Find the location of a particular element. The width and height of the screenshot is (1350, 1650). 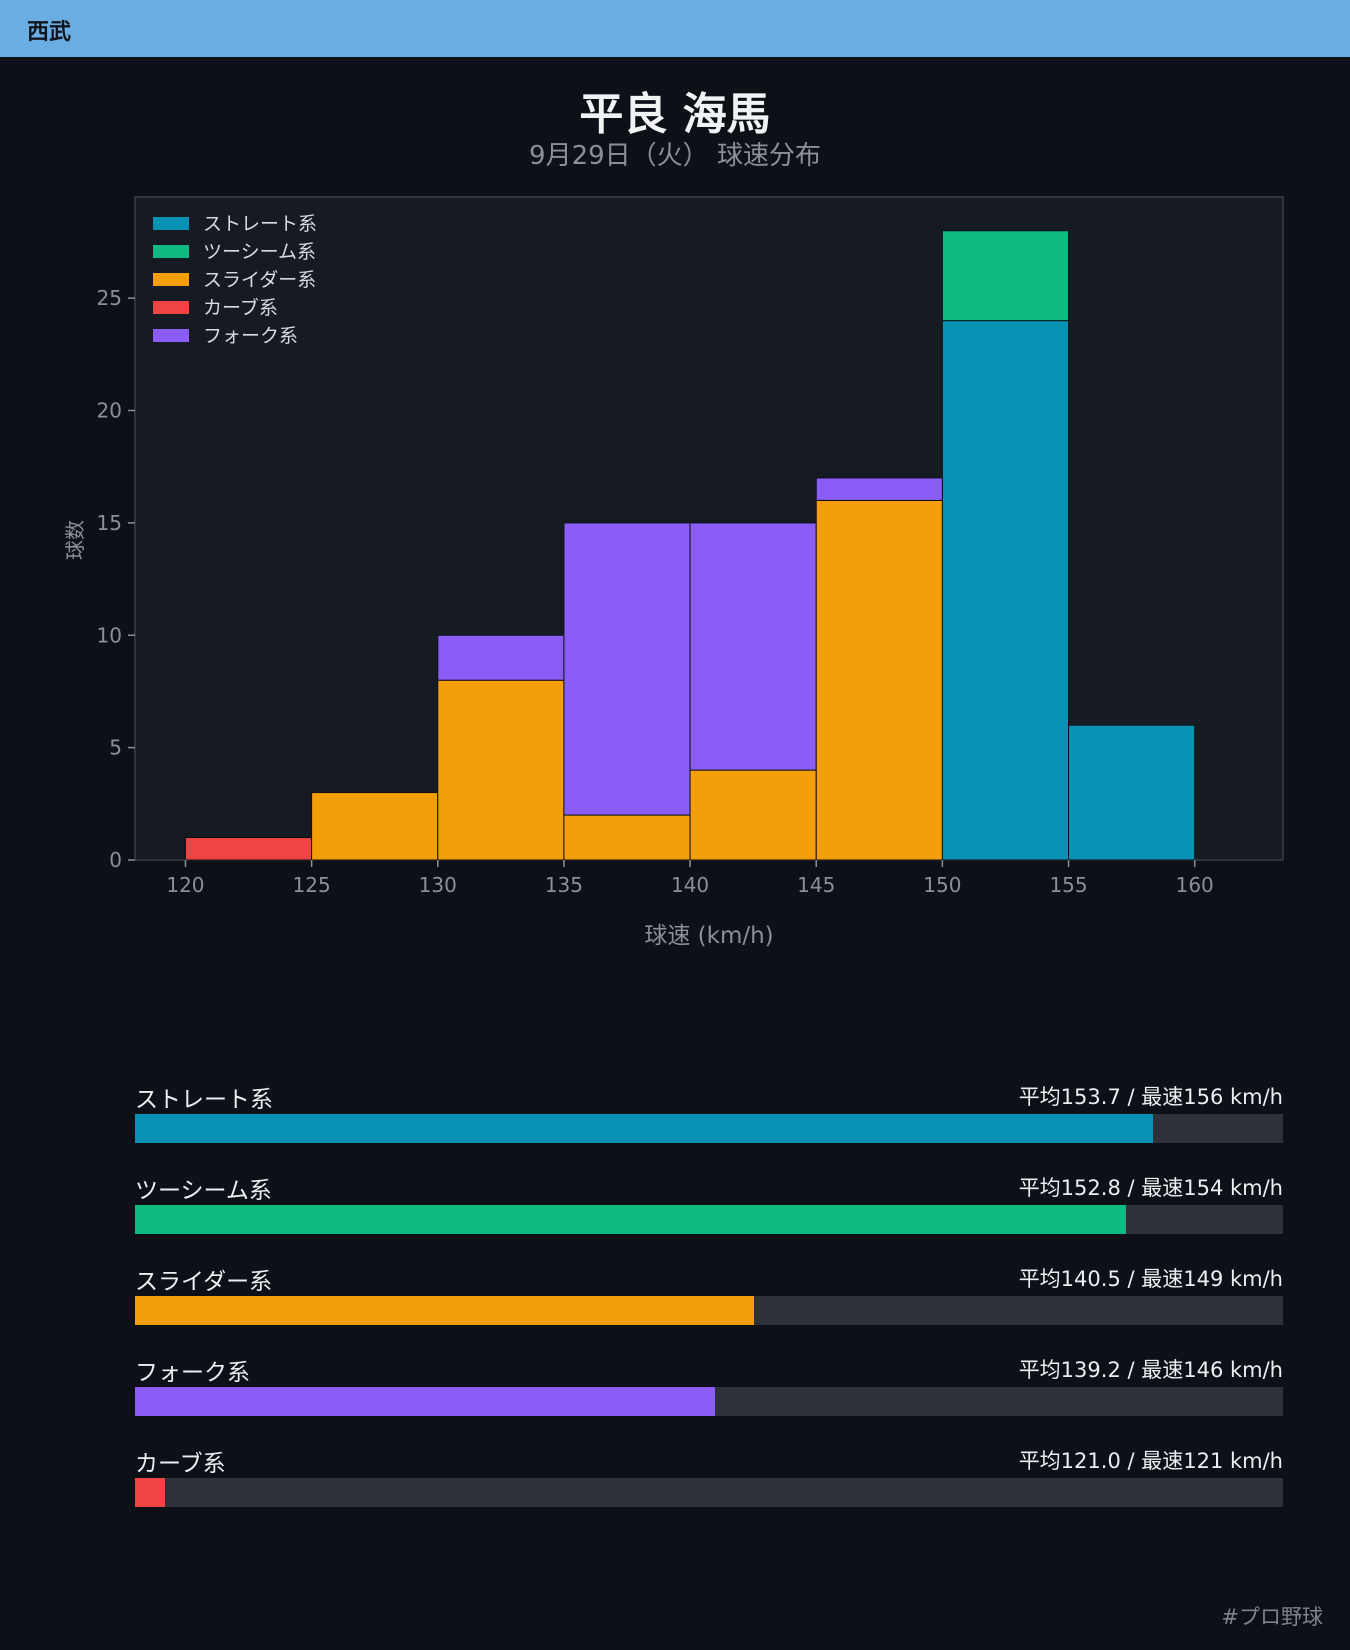

legend-label: スライダー系 is located at coordinates (259, 280).